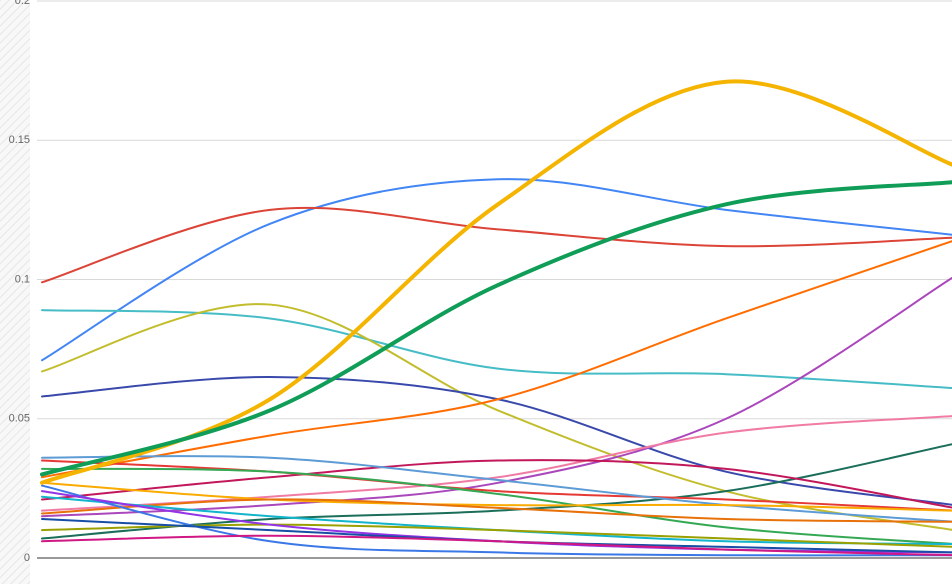  What do you see at coordinates (22, 3) in the screenshot?
I see `y-tick-label: 0.2` at bounding box center [22, 3].